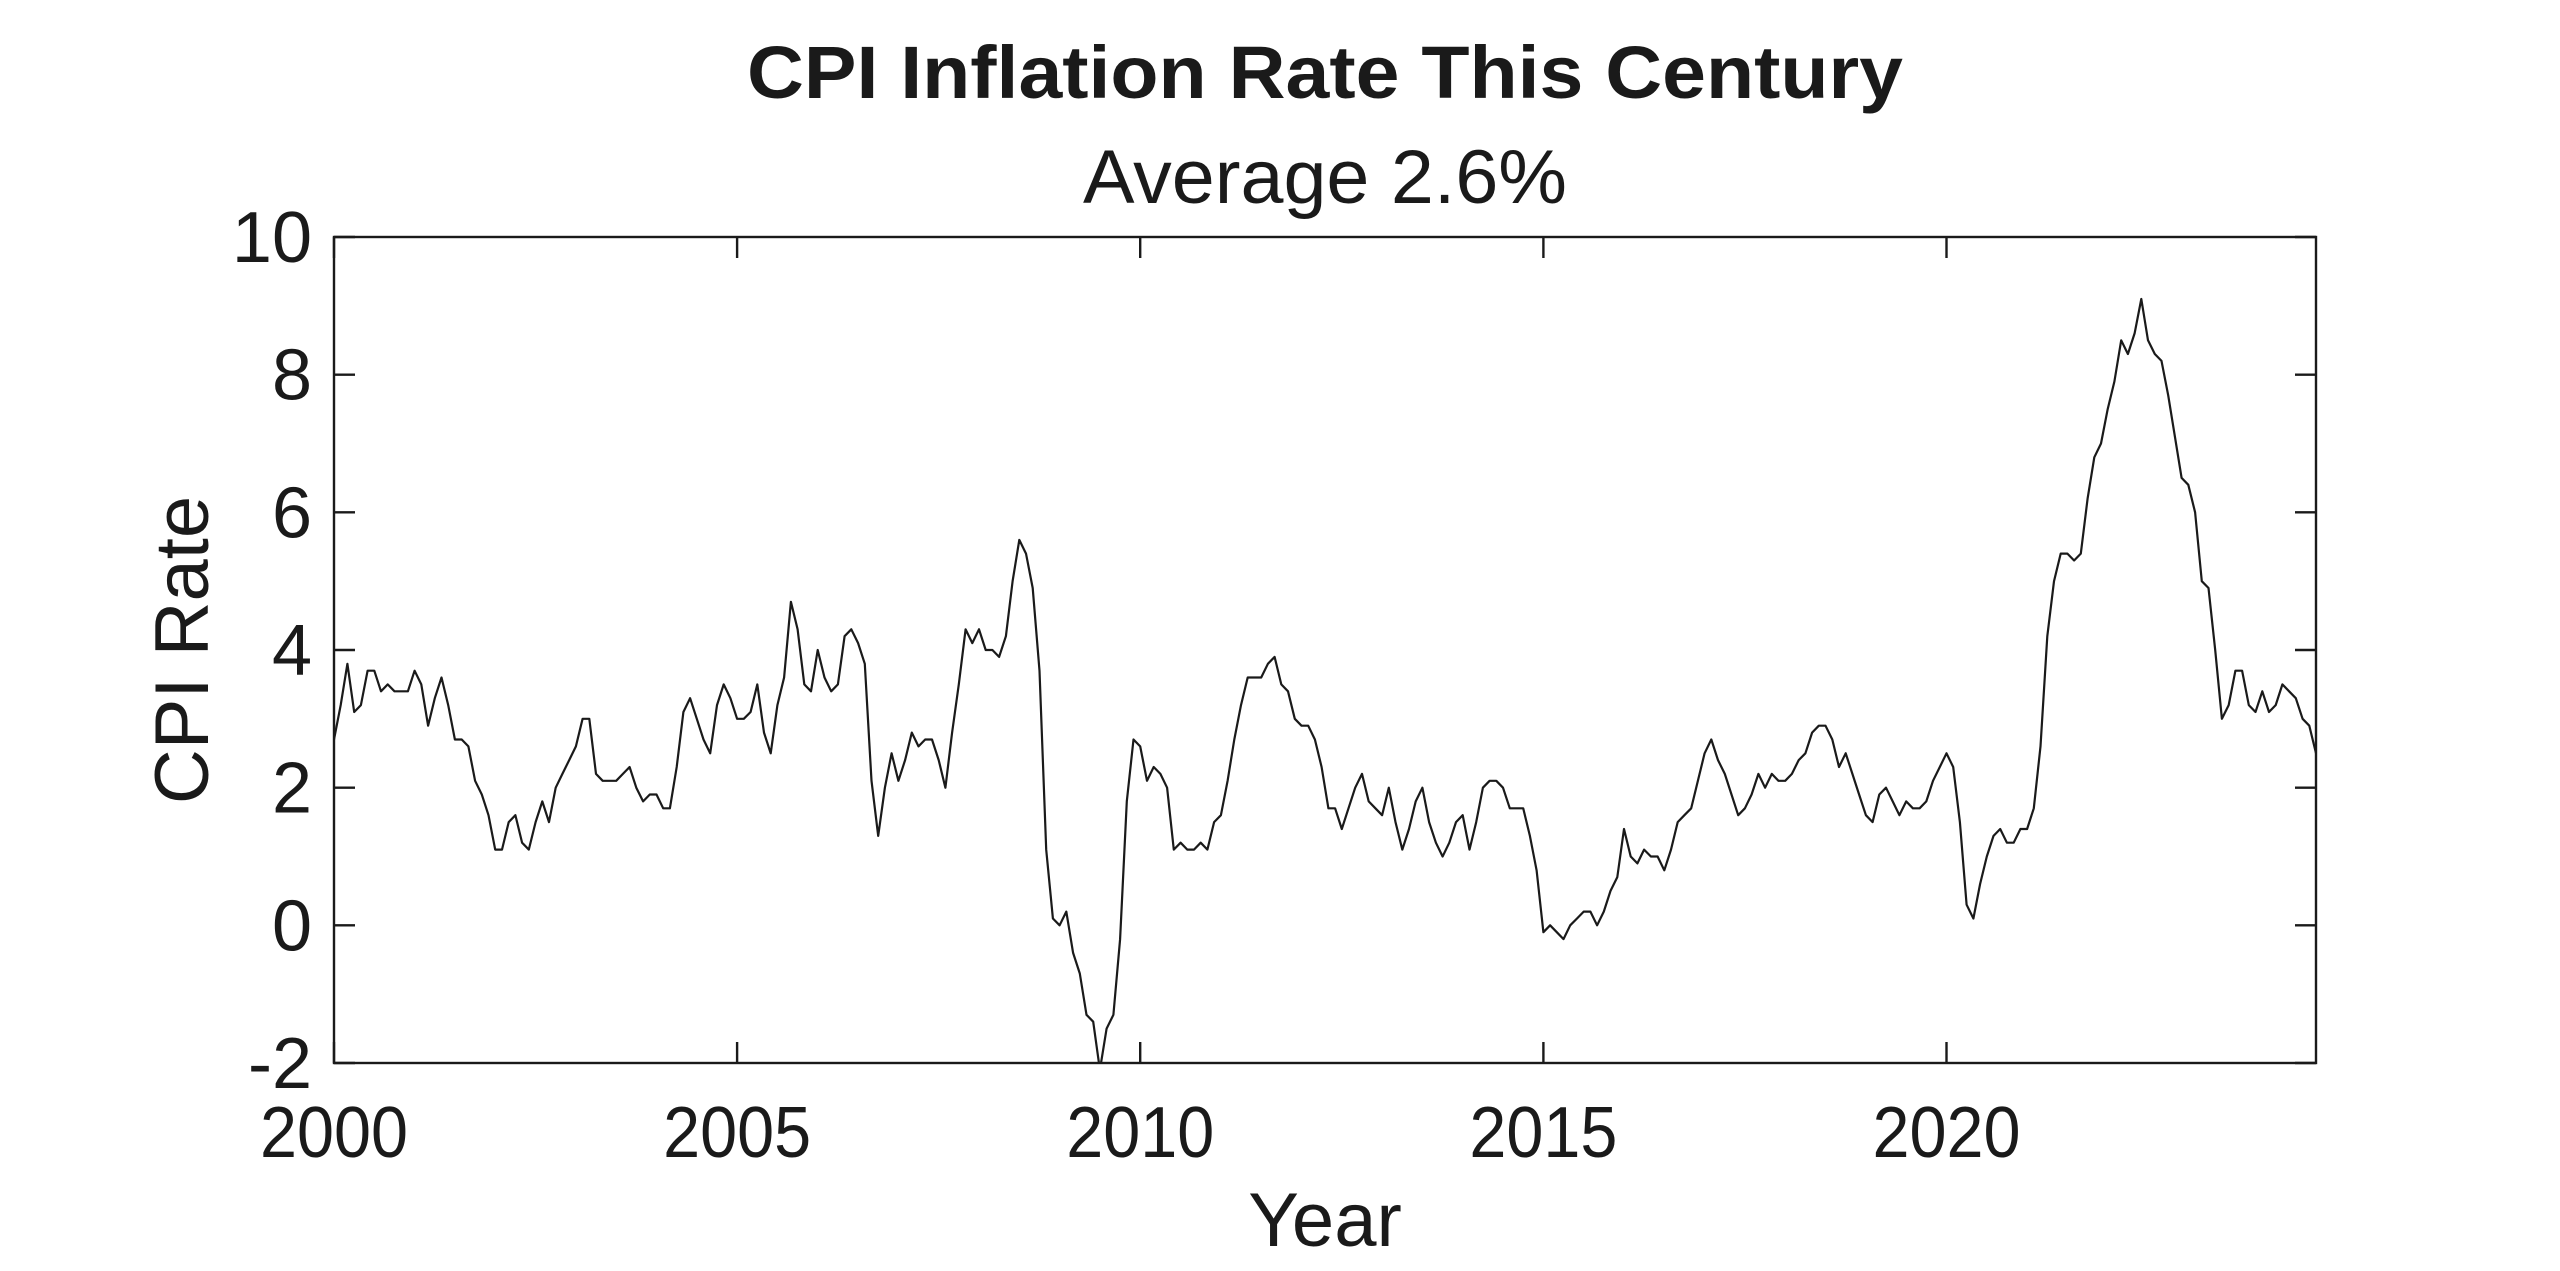 The image size is (2560, 1271). Describe the element at coordinates (1325, 72) in the screenshot. I see `chart-title: CPI Inflation Rate This Century` at that location.